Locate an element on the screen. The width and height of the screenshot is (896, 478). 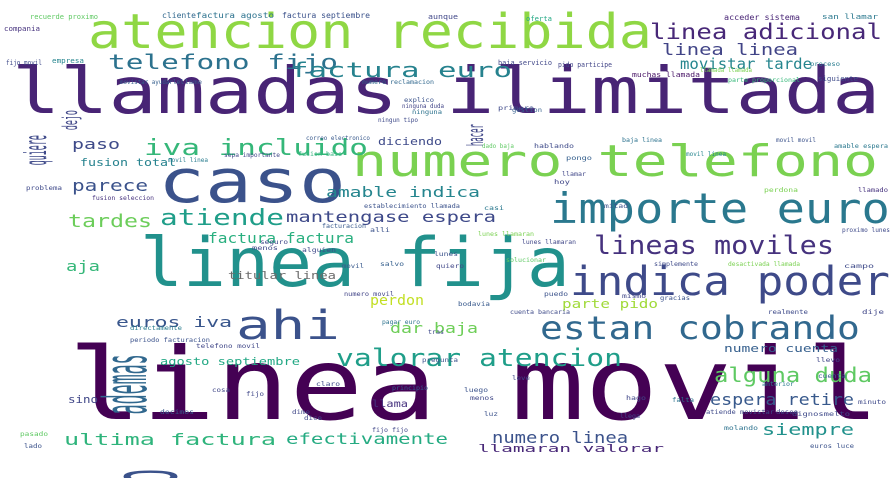
word-llamada-llamada: llamada llamada is located at coordinates (726, 70).